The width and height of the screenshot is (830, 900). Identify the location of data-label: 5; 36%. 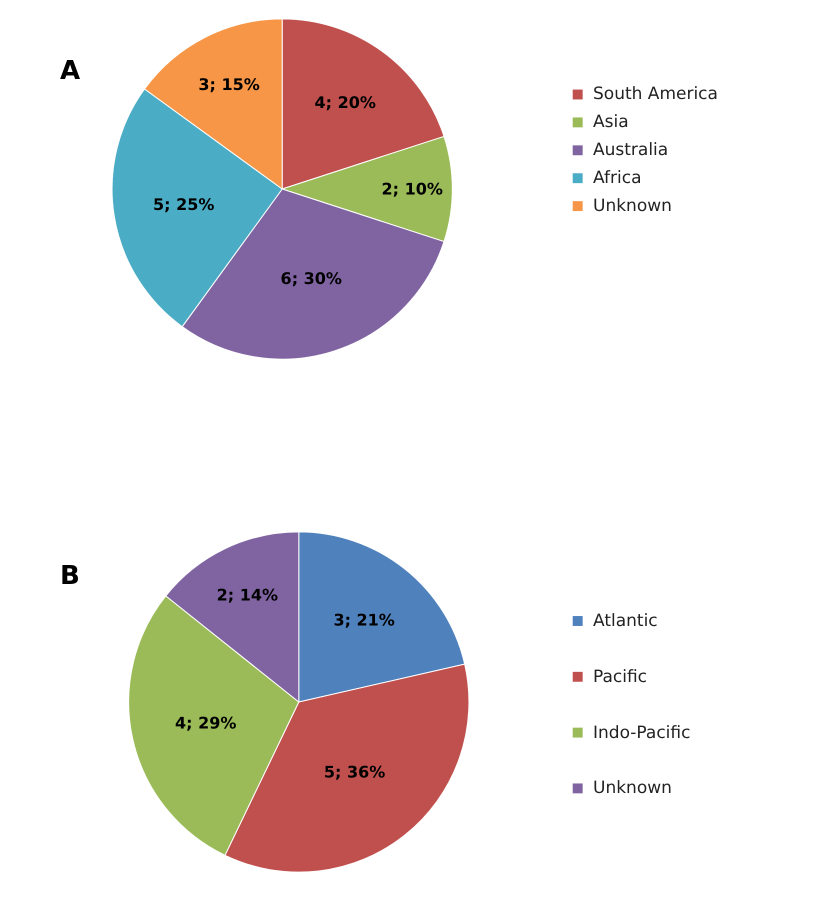
(355, 772).